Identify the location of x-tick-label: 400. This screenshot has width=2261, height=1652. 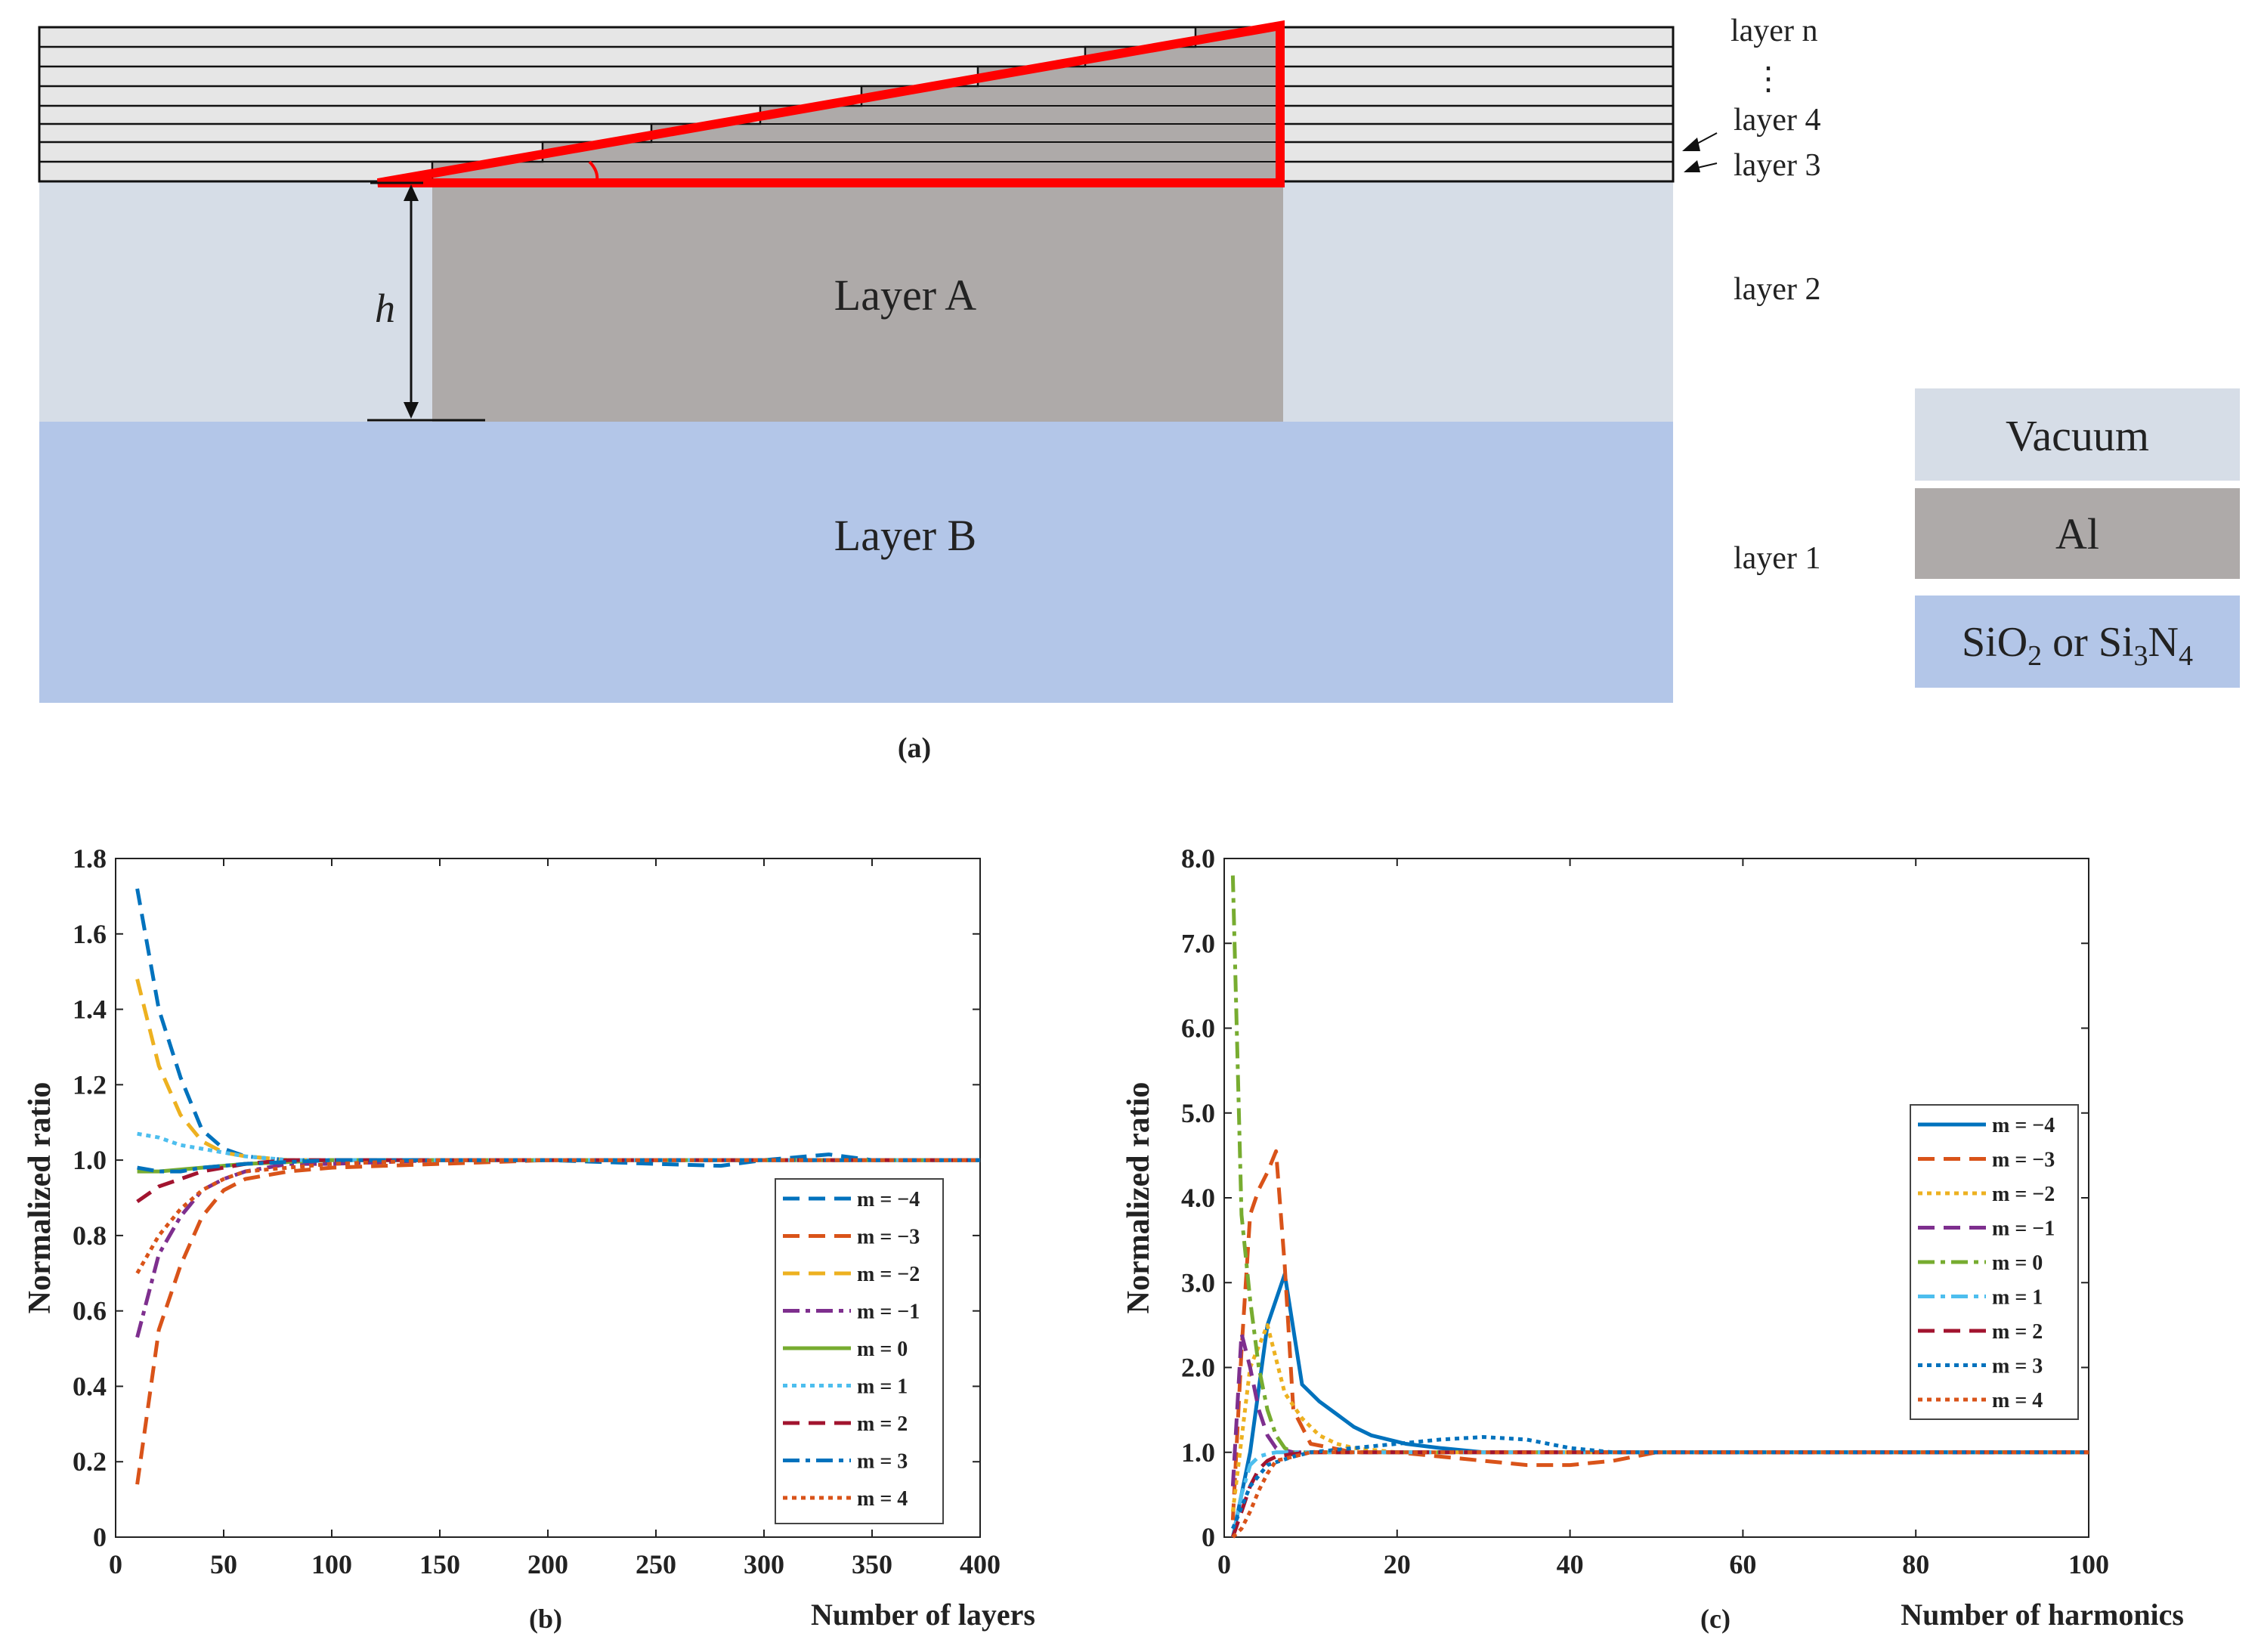
(980, 1564).